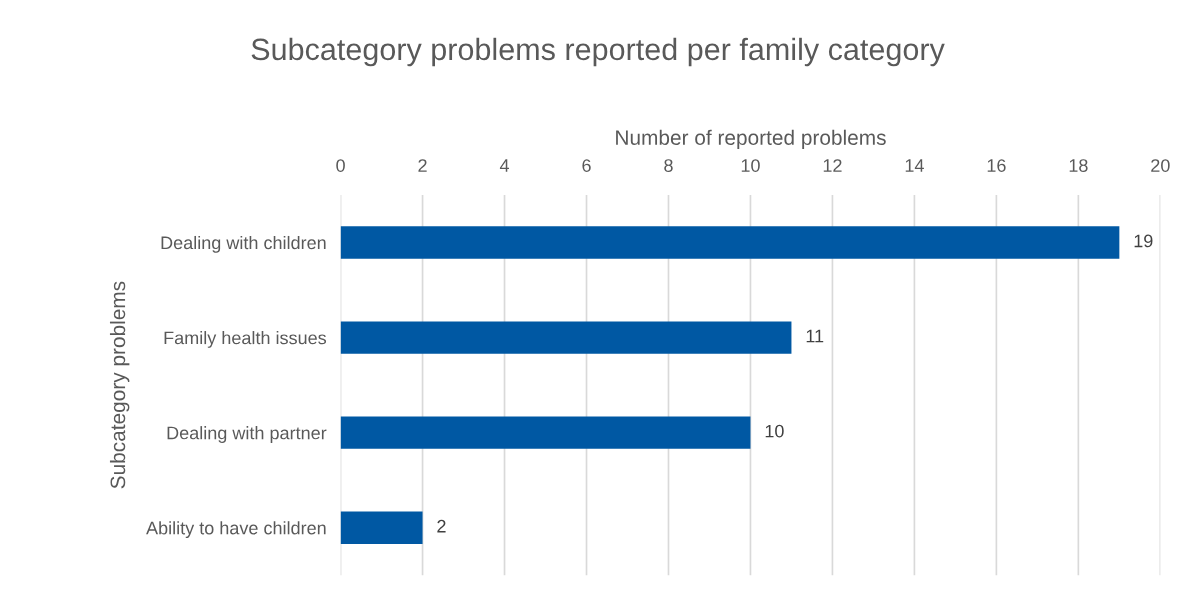  What do you see at coordinates (598, 52) in the screenshot?
I see `chart-title: Subcategory problems reported per family category` at bounding box center [598, 52].